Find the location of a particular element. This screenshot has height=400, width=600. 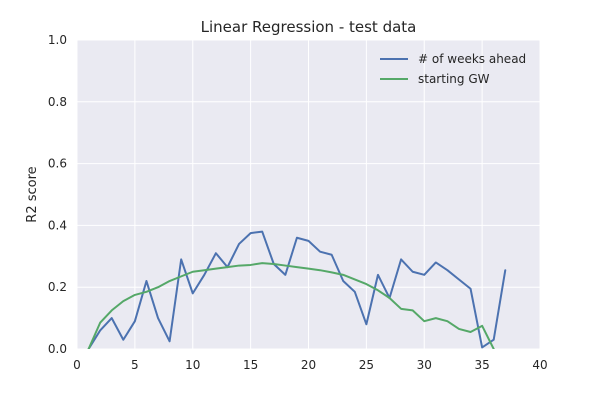

x-tick-label: 35 is located at coordinates (481, 365).